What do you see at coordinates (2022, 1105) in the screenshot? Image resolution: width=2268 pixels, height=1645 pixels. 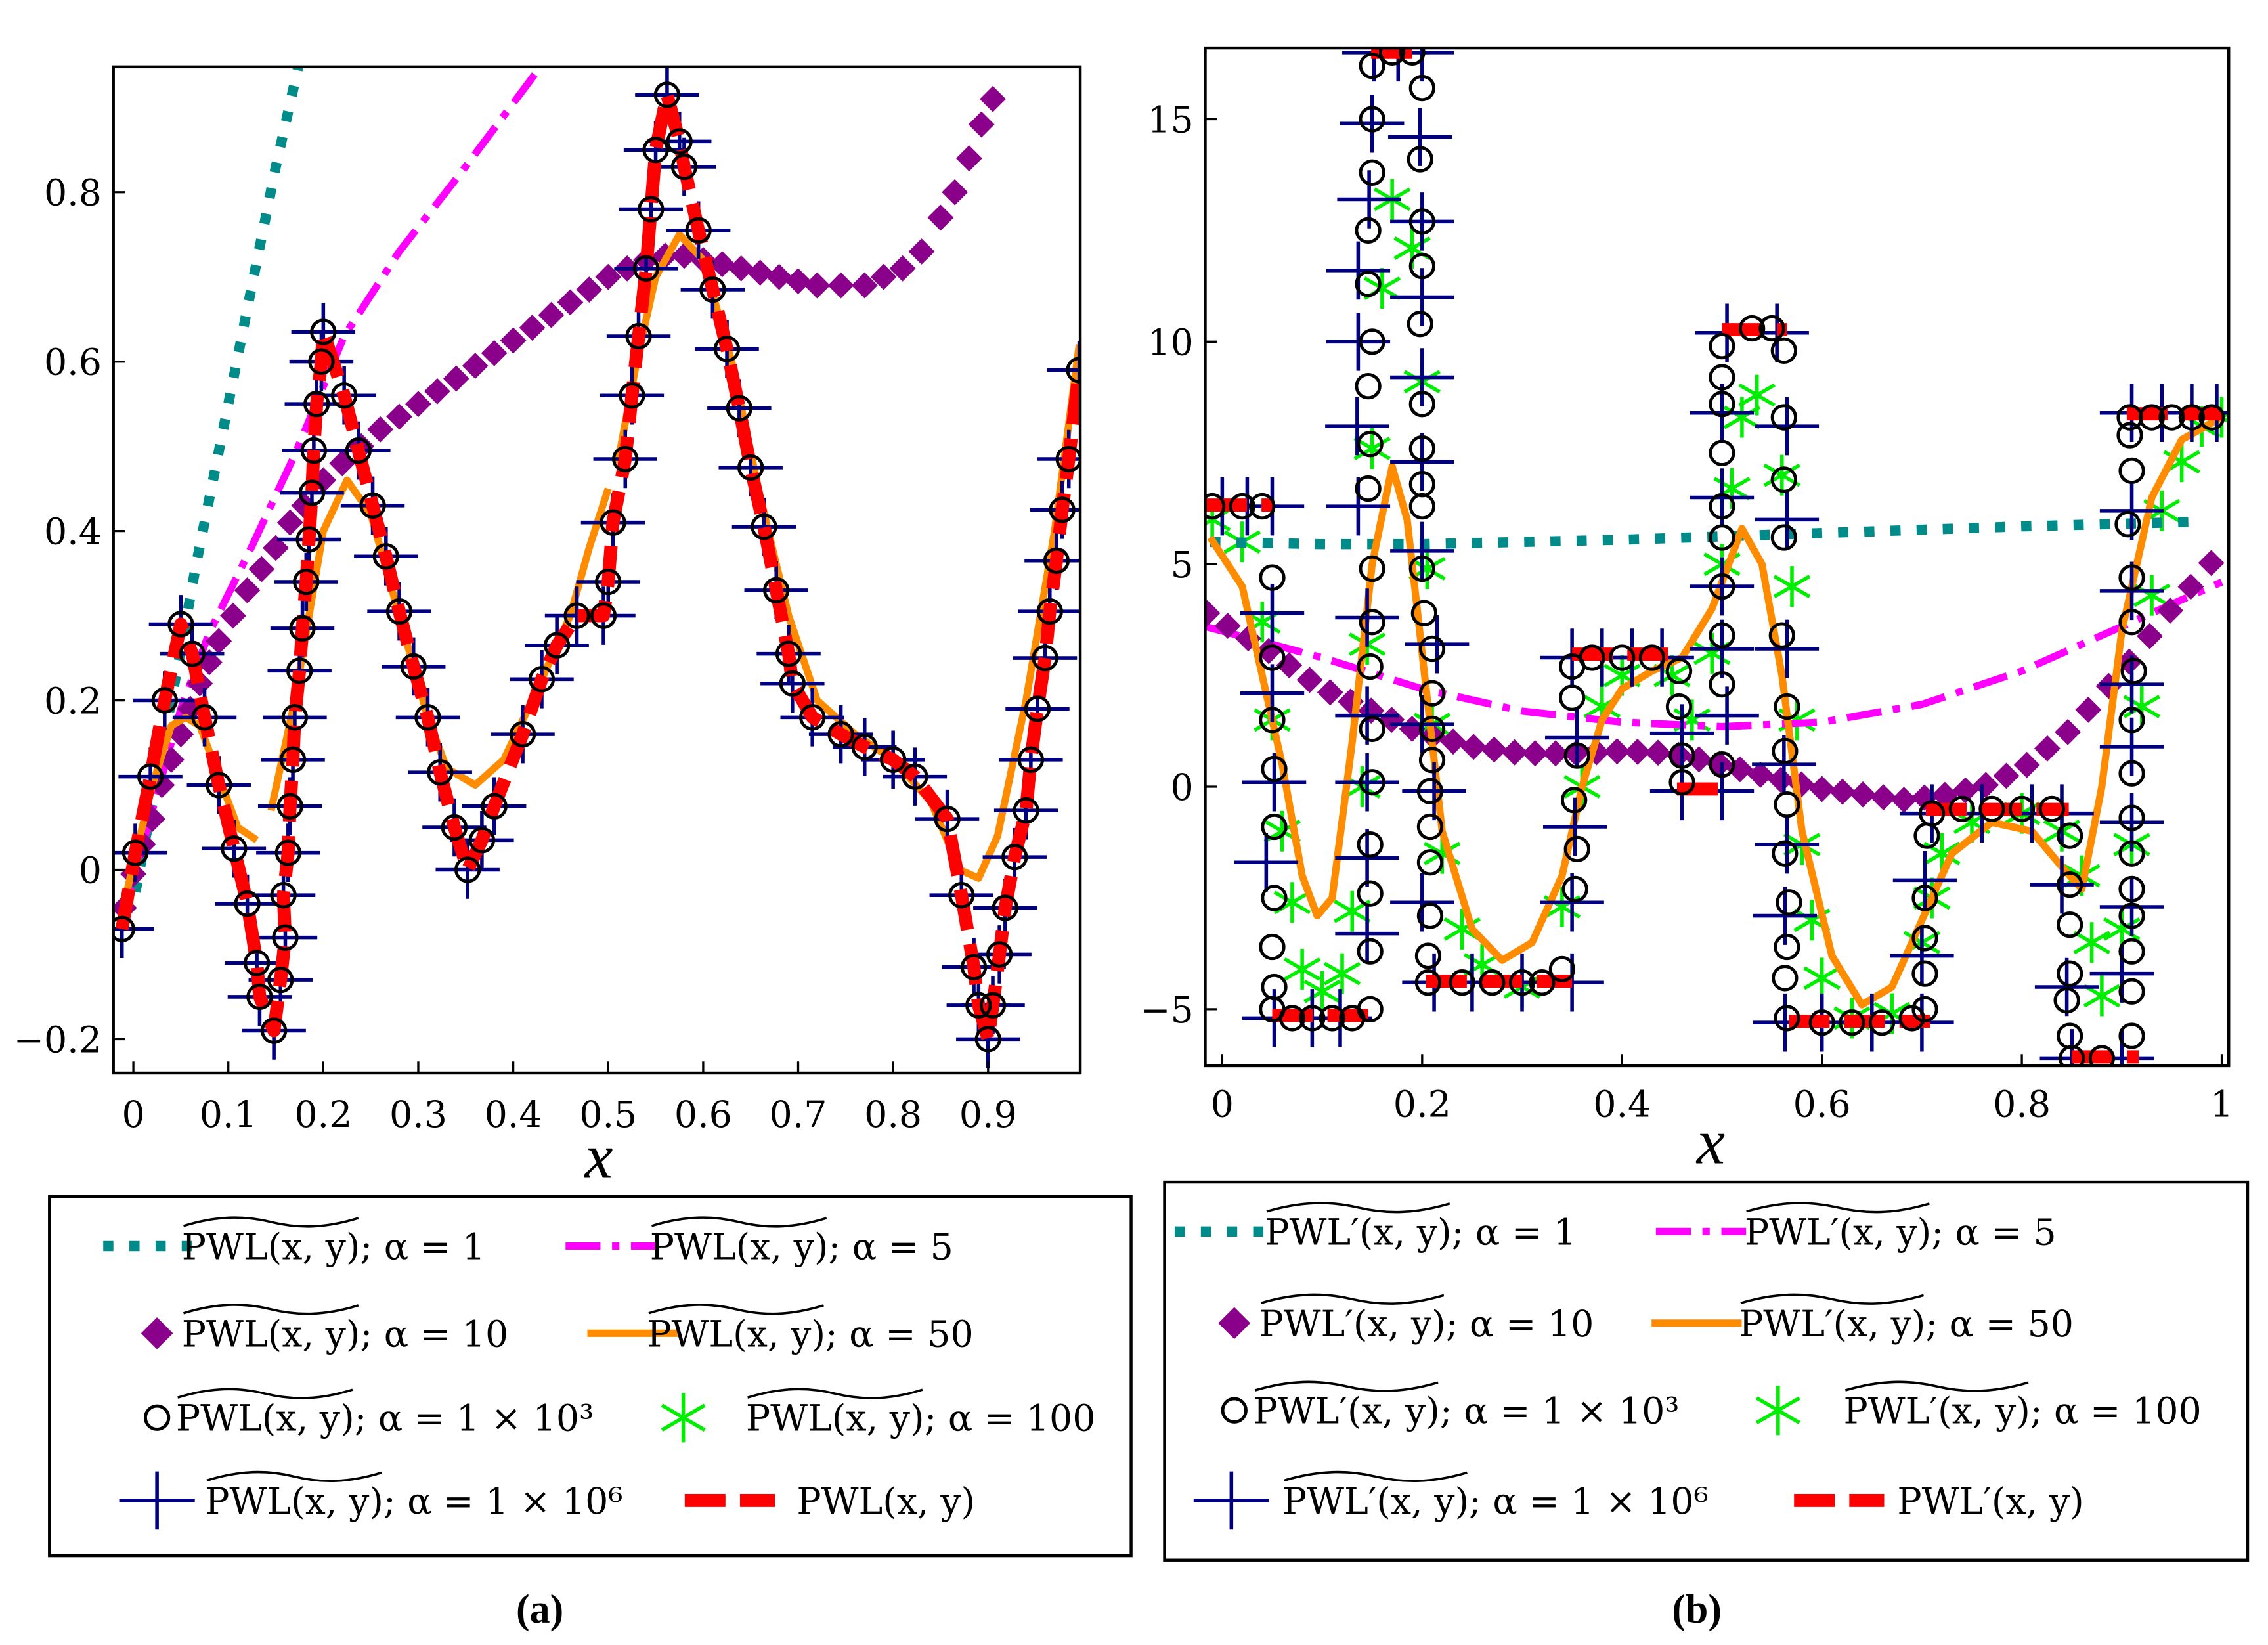 I see `x-tick-label: 0.8` at bounding box center [2022, 1105].